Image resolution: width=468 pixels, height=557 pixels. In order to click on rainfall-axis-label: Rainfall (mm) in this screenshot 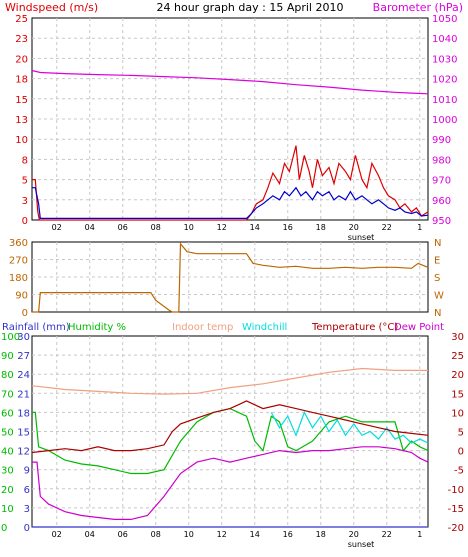, I will do `click(36, 327)`.